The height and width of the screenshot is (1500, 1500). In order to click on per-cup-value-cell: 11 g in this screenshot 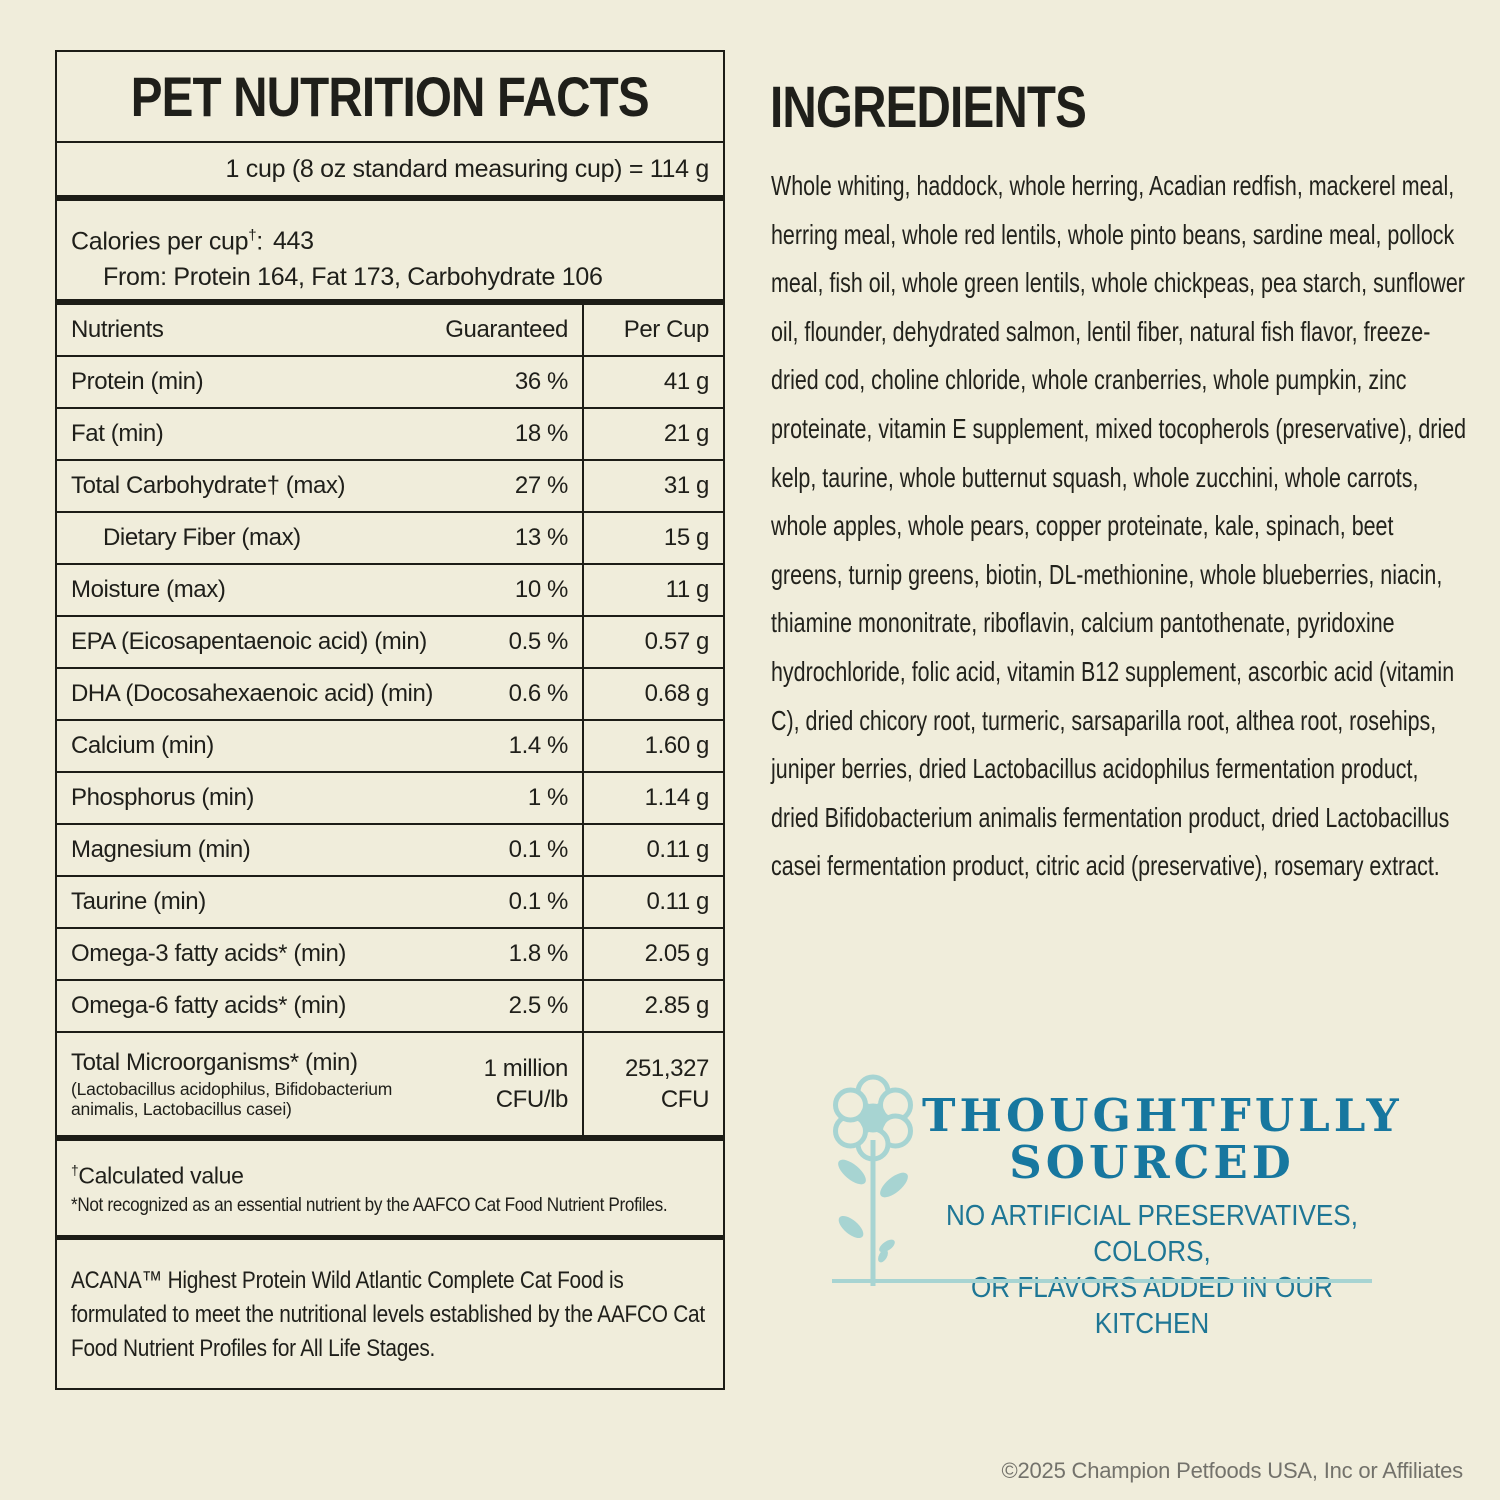, I will do `click(687, 589)`.